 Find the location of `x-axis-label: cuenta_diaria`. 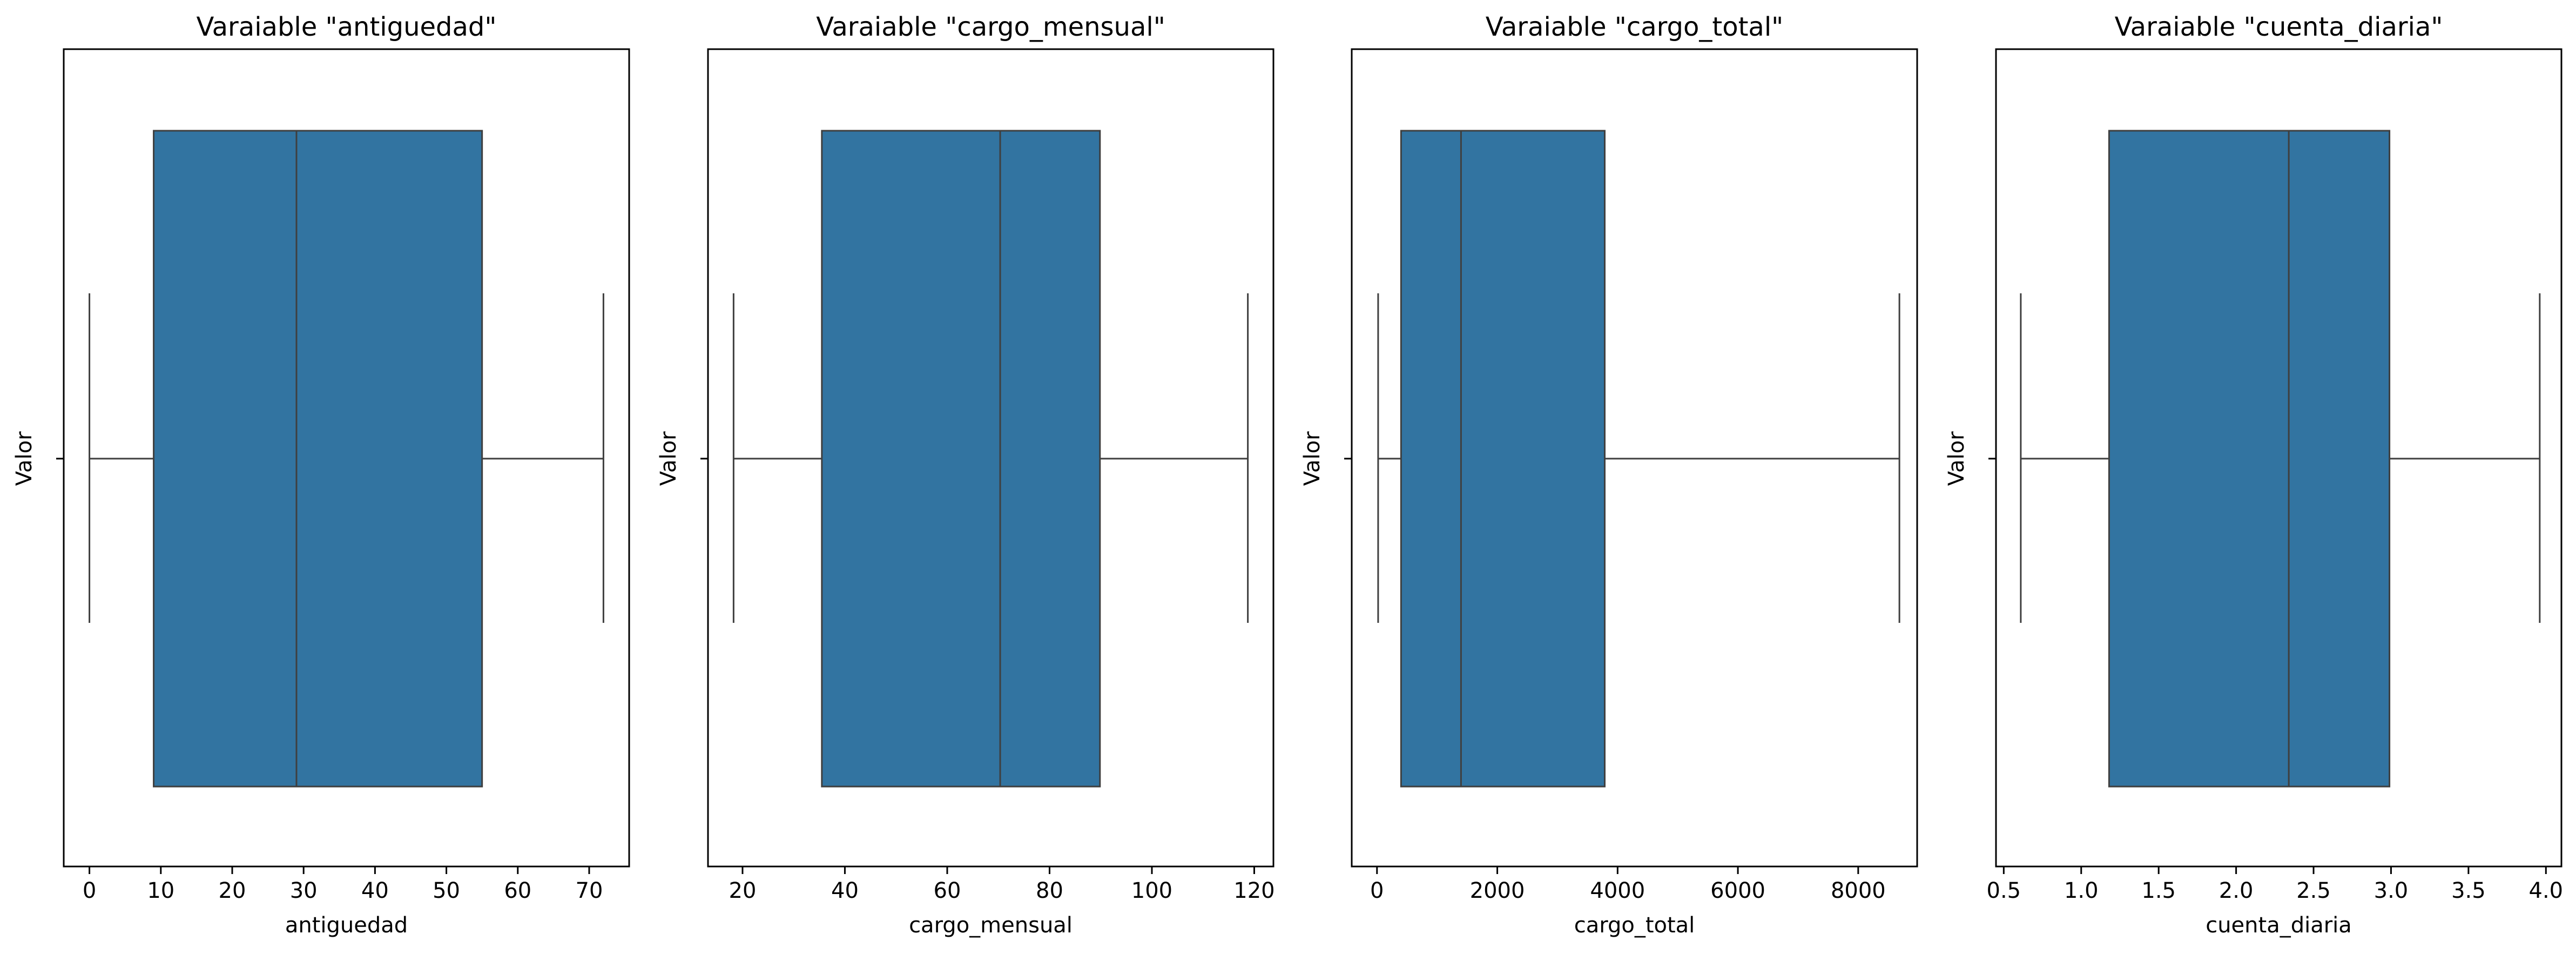

x-axis-label: cuenta_diaria is located at coordinates (2279, 925).